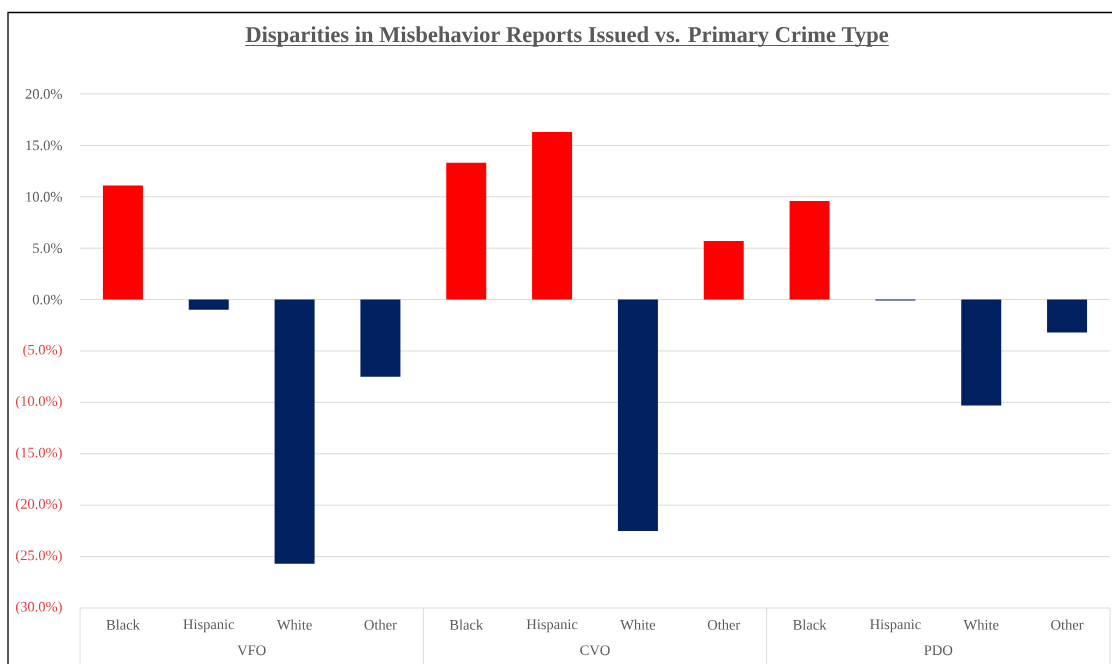 Image resolution: width=1112 pixels, height=664 pixels. Describe the element at coordinates (567, 36) in the screenshot. I see `chart-title: Disparities in Misbehavior Reports Issued vs. Primary Crime Type` at that location.